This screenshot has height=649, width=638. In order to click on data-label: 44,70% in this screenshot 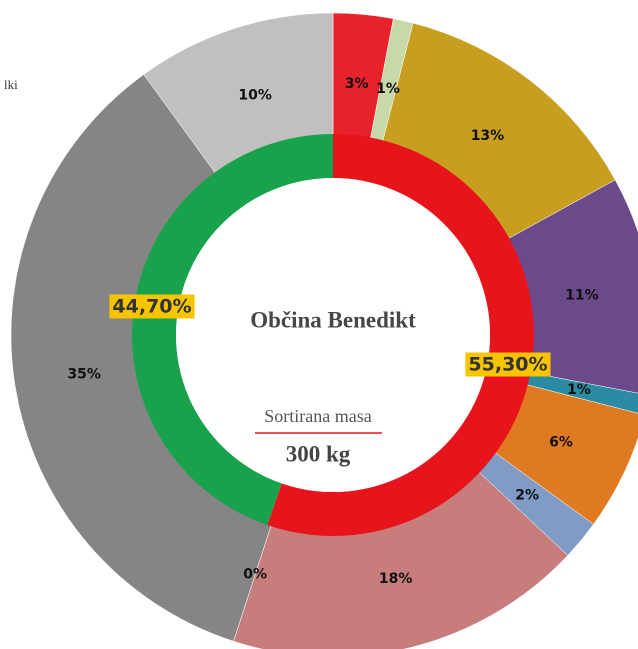, I will do `click(151, 307)`.